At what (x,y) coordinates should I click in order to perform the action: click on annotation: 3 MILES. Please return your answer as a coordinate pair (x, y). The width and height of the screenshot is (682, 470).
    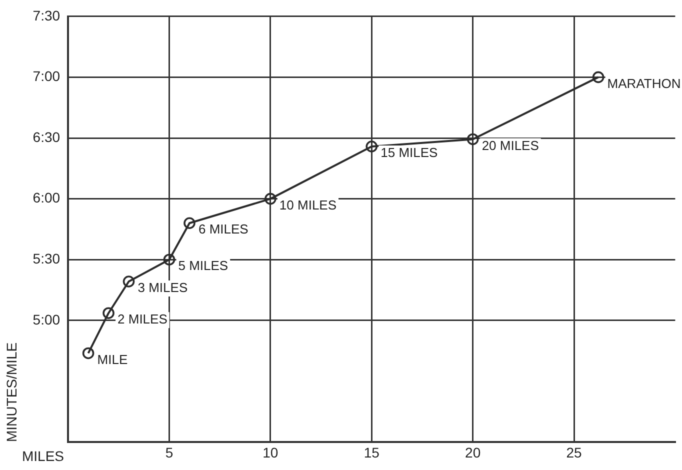
    Looking at the image, I should click on (163, 288).